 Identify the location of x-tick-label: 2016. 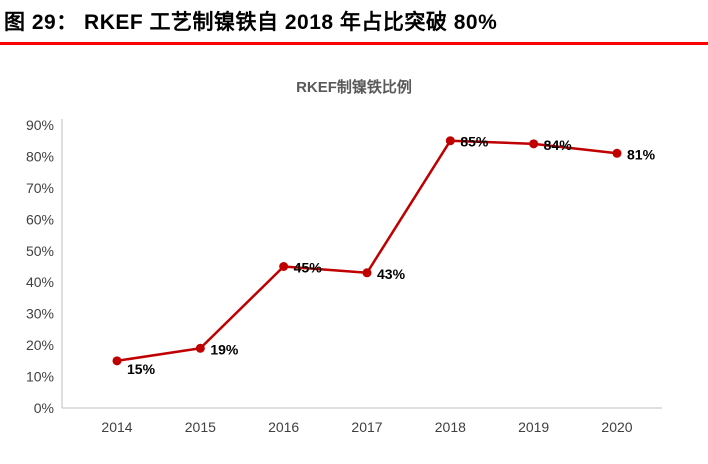
(283, 427).